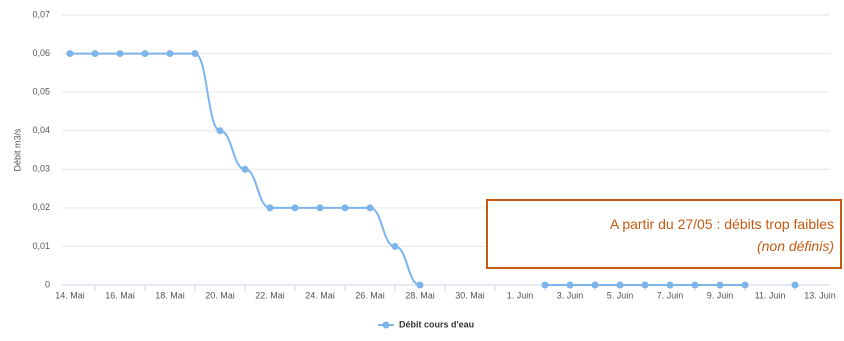  What do you see at coordinates (41, 14) in the screenshot?
I see `y-tick-label: 0,07` at bounding box center [41, 14].